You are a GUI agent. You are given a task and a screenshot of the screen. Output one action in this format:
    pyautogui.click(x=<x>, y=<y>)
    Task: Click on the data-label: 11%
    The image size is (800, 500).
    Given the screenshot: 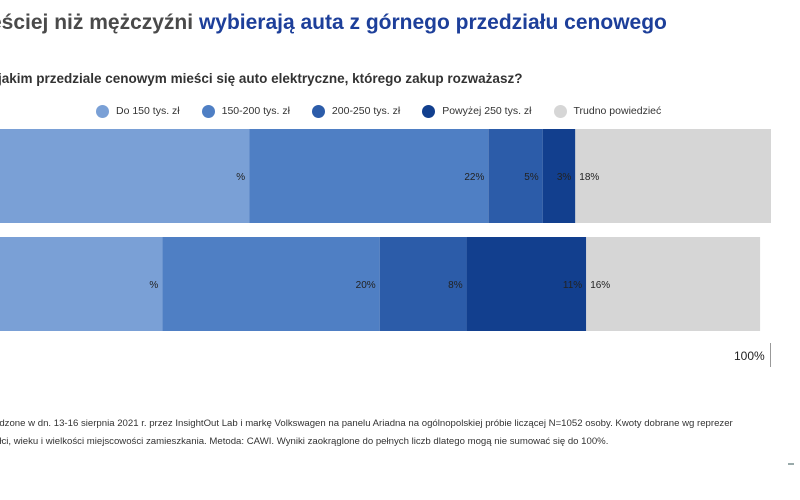 What is the action you would take?
    pyautogui.click(x=572, y=285)
    